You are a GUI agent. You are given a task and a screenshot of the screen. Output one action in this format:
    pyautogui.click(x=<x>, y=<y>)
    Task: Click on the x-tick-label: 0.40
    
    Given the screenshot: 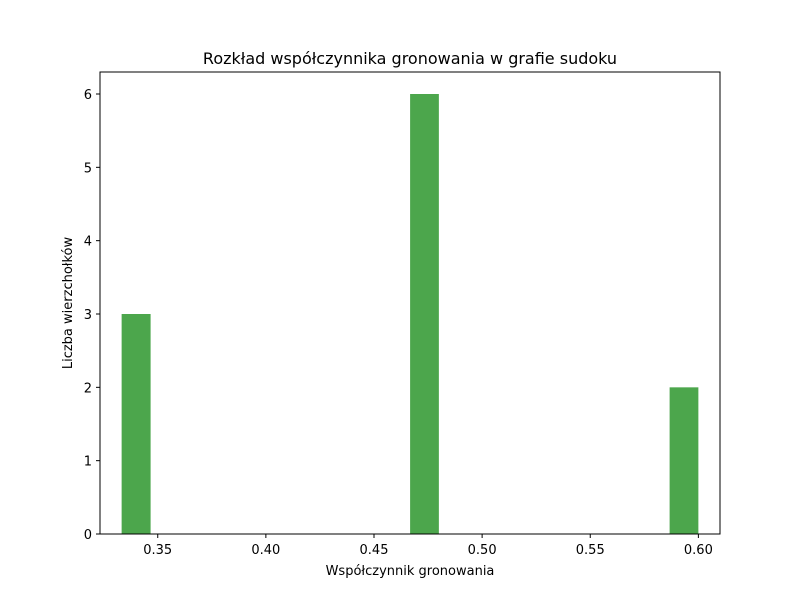 What is the action you would take?
    pyautogui.click(x=265, y=550)
    